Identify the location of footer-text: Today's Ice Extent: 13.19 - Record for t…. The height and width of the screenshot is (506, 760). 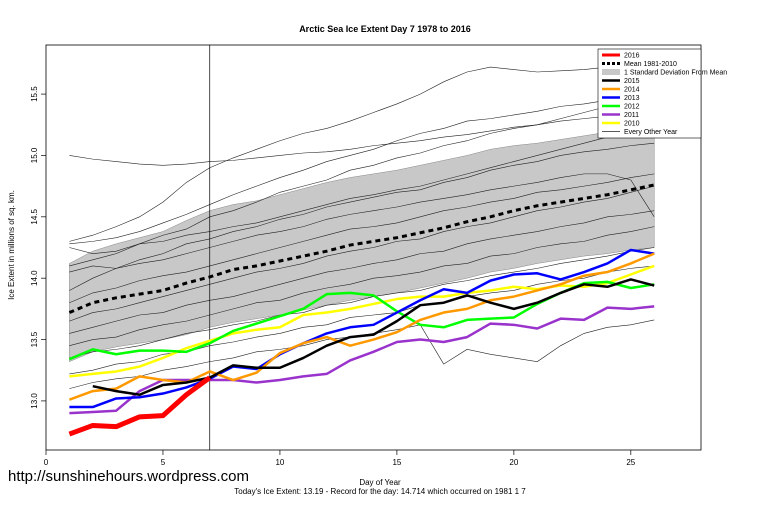
(380, 491).